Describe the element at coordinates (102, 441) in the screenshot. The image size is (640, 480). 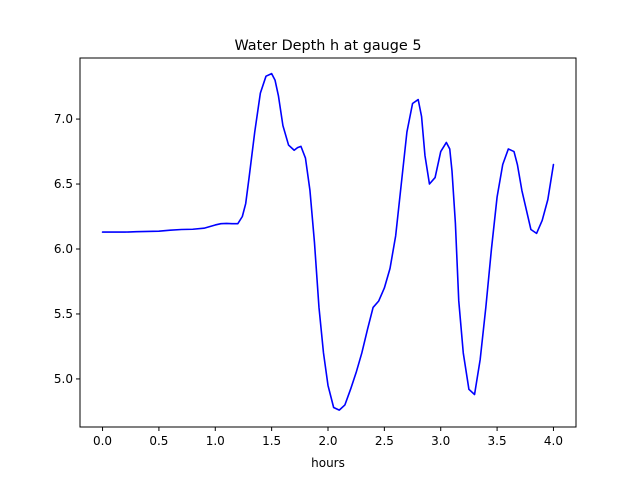
I see `x-tick-label: 0.0` at that location.